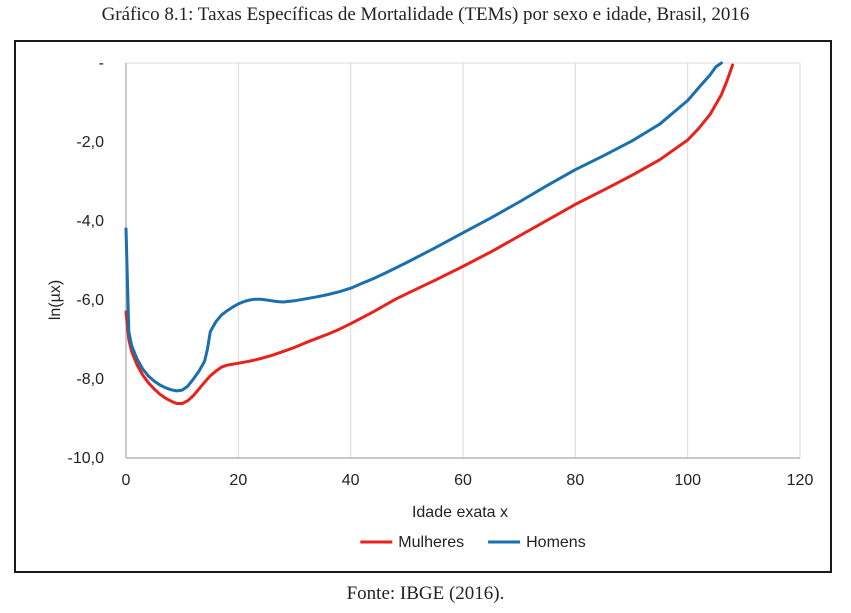  Describe the element at coordinates (90, 221) in the screenshot. I see `y-tick-label: -4,0` at that location.